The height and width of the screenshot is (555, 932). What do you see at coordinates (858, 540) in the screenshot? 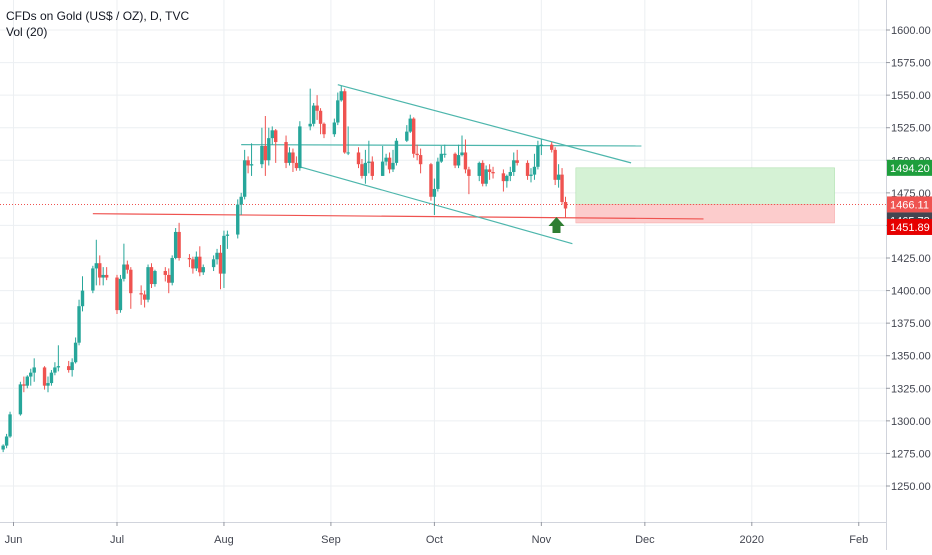
I see `time-tick-label: Feb` at bounding box center [858, 540].